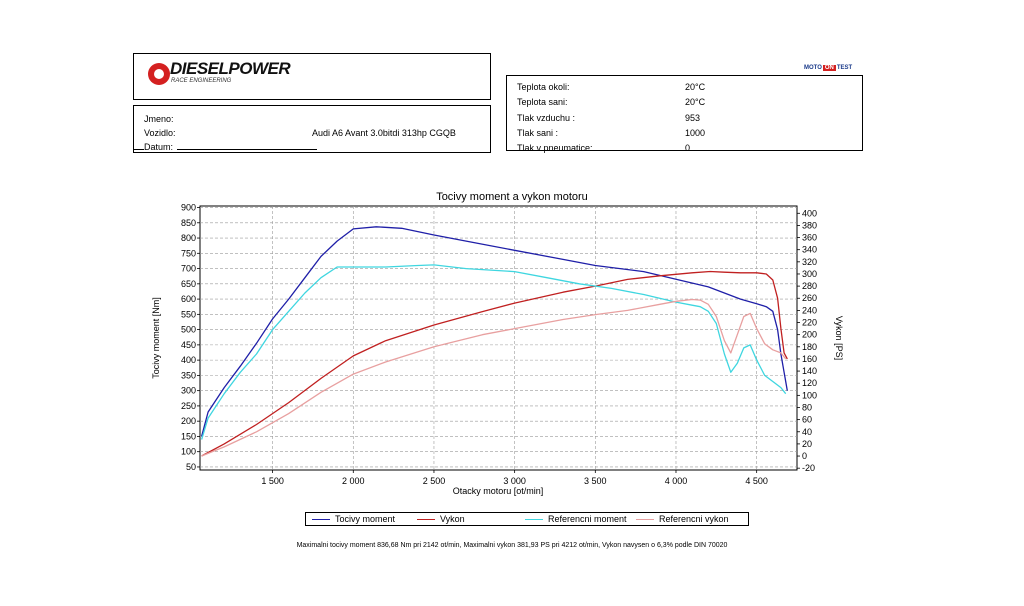 The height and width of the screenshot is (606, 1024). Describe the element at coordinates (809, 225) in the screenshot. I see `y2-tick-label: 380` at that location.